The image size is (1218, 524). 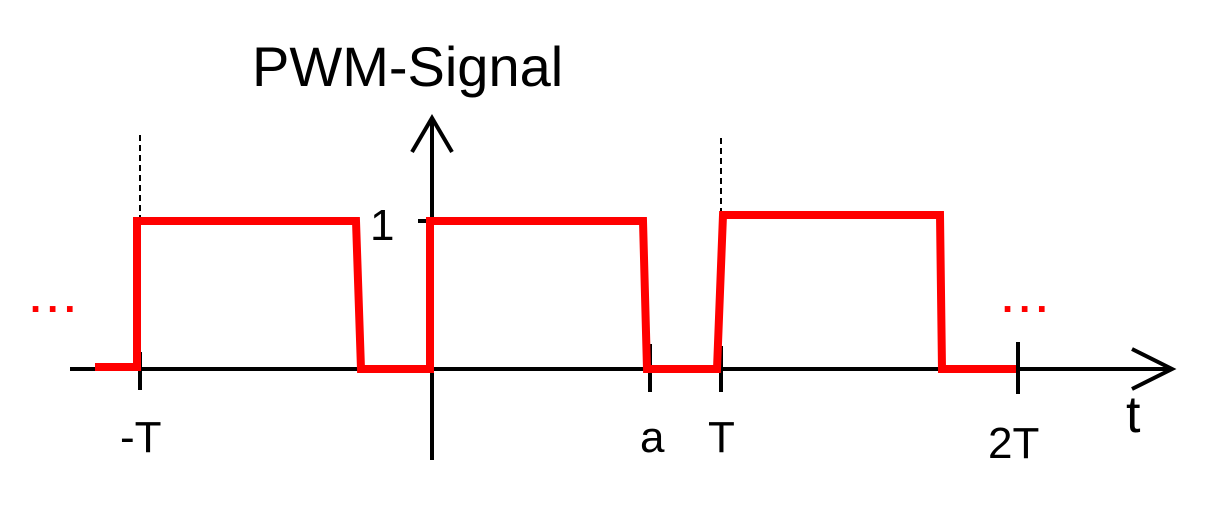 What do you see at coordinates (1154, 369) in the screenshot?
I see `x-axis-arrowhead` at bounding box center [1154, 369].